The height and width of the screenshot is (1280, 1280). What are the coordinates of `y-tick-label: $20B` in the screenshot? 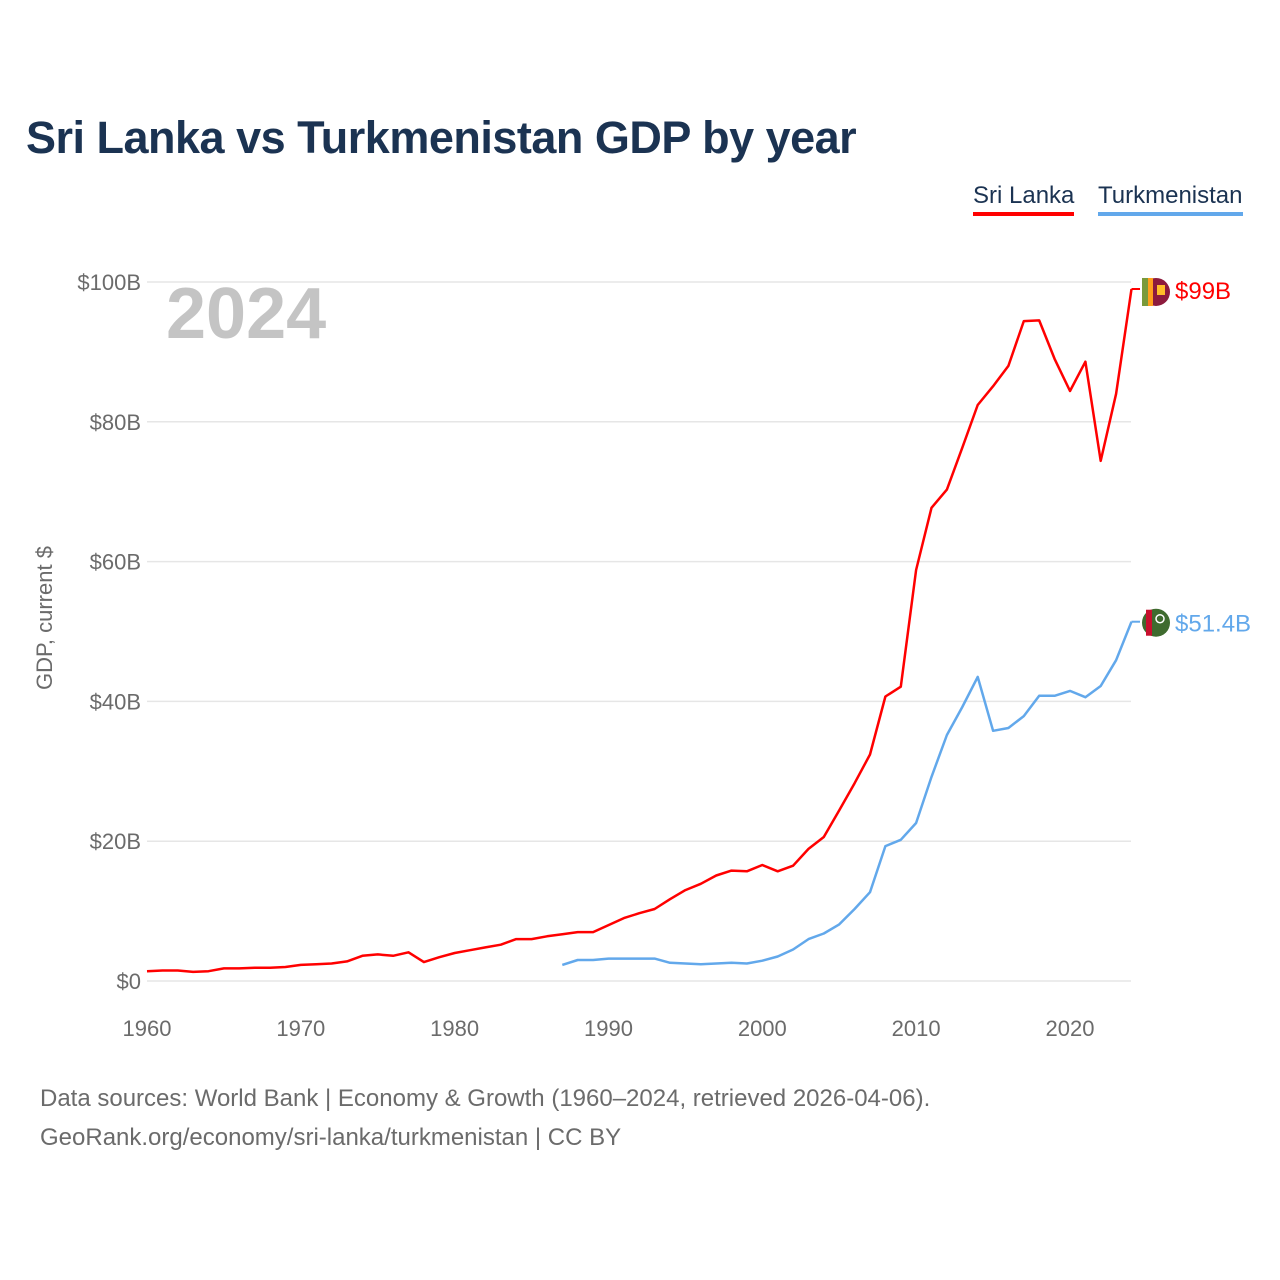 It's located at (115, 841).